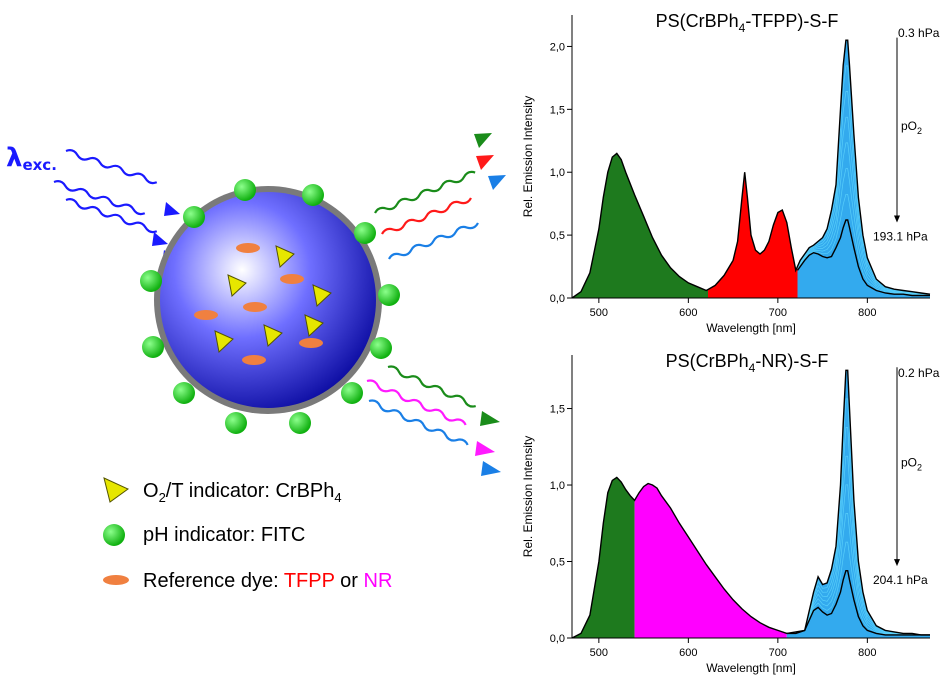 The image size is (950, 687). Describe the element at coordinates (426, 215) in the screenshot. I see `emission-arrows-top` at that location.